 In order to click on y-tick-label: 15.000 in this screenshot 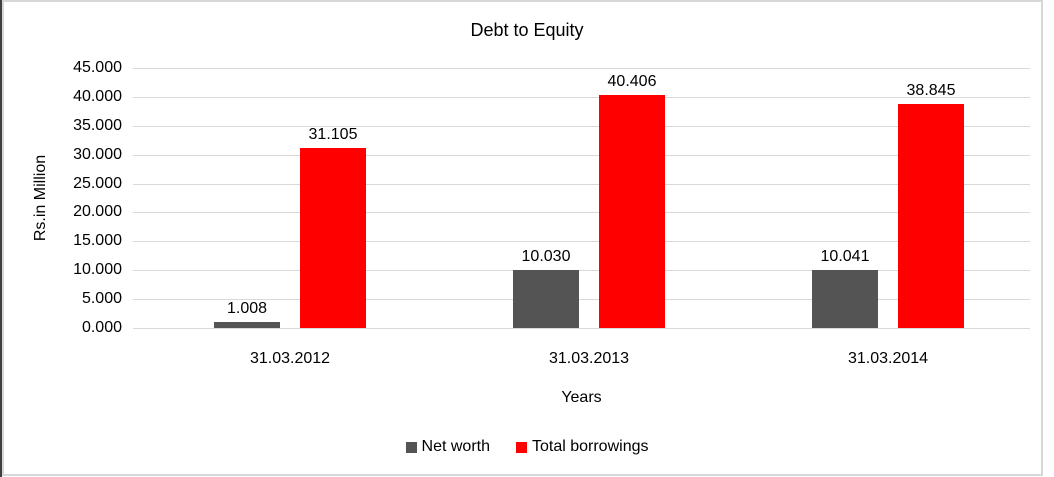, I will do `click(97, 240)`.